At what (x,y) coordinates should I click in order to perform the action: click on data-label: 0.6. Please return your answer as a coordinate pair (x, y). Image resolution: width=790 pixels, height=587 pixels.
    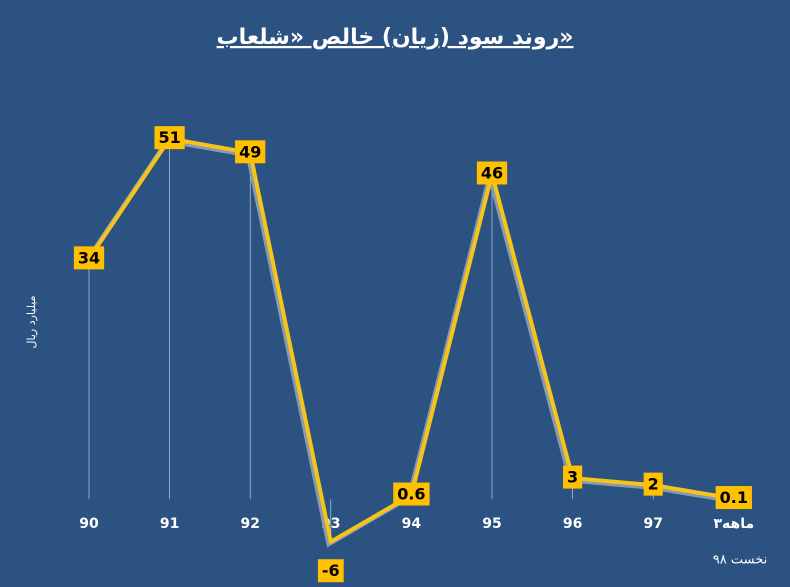
    Looking at the image, I should click on (411, 494).